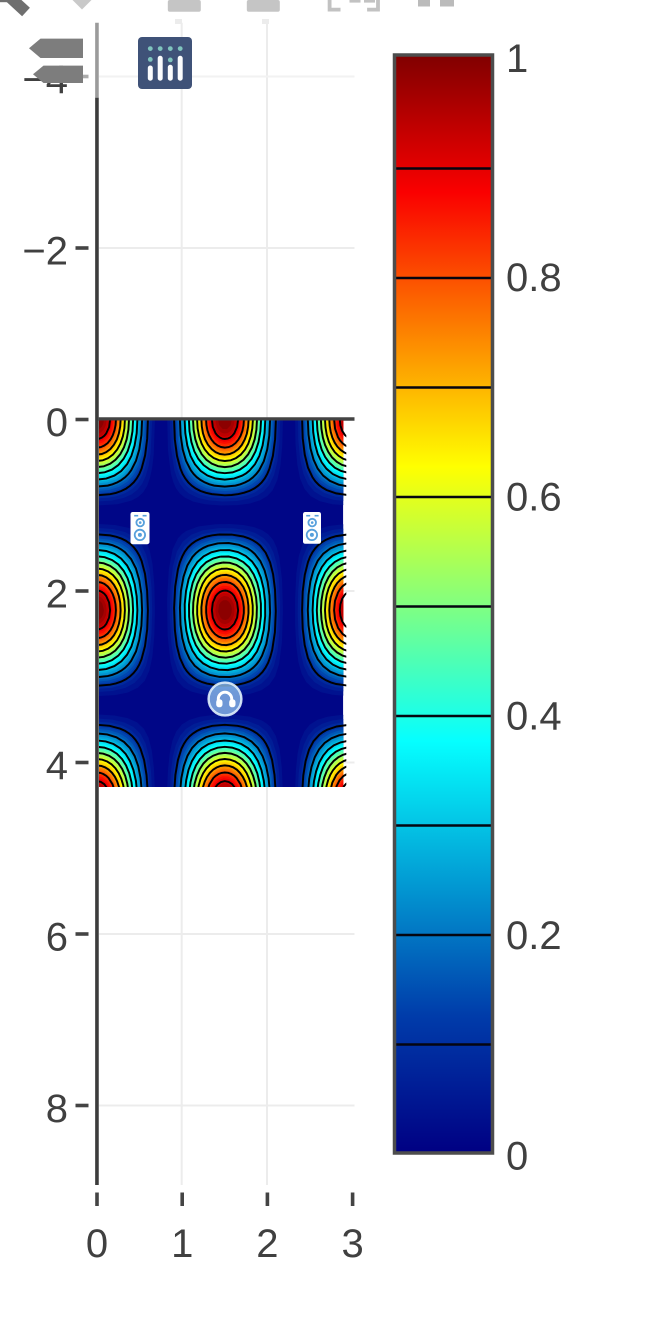 The height and width of the screenshot is (1335, 648). I want to click on svg-text: 3, so click(352, 1244).